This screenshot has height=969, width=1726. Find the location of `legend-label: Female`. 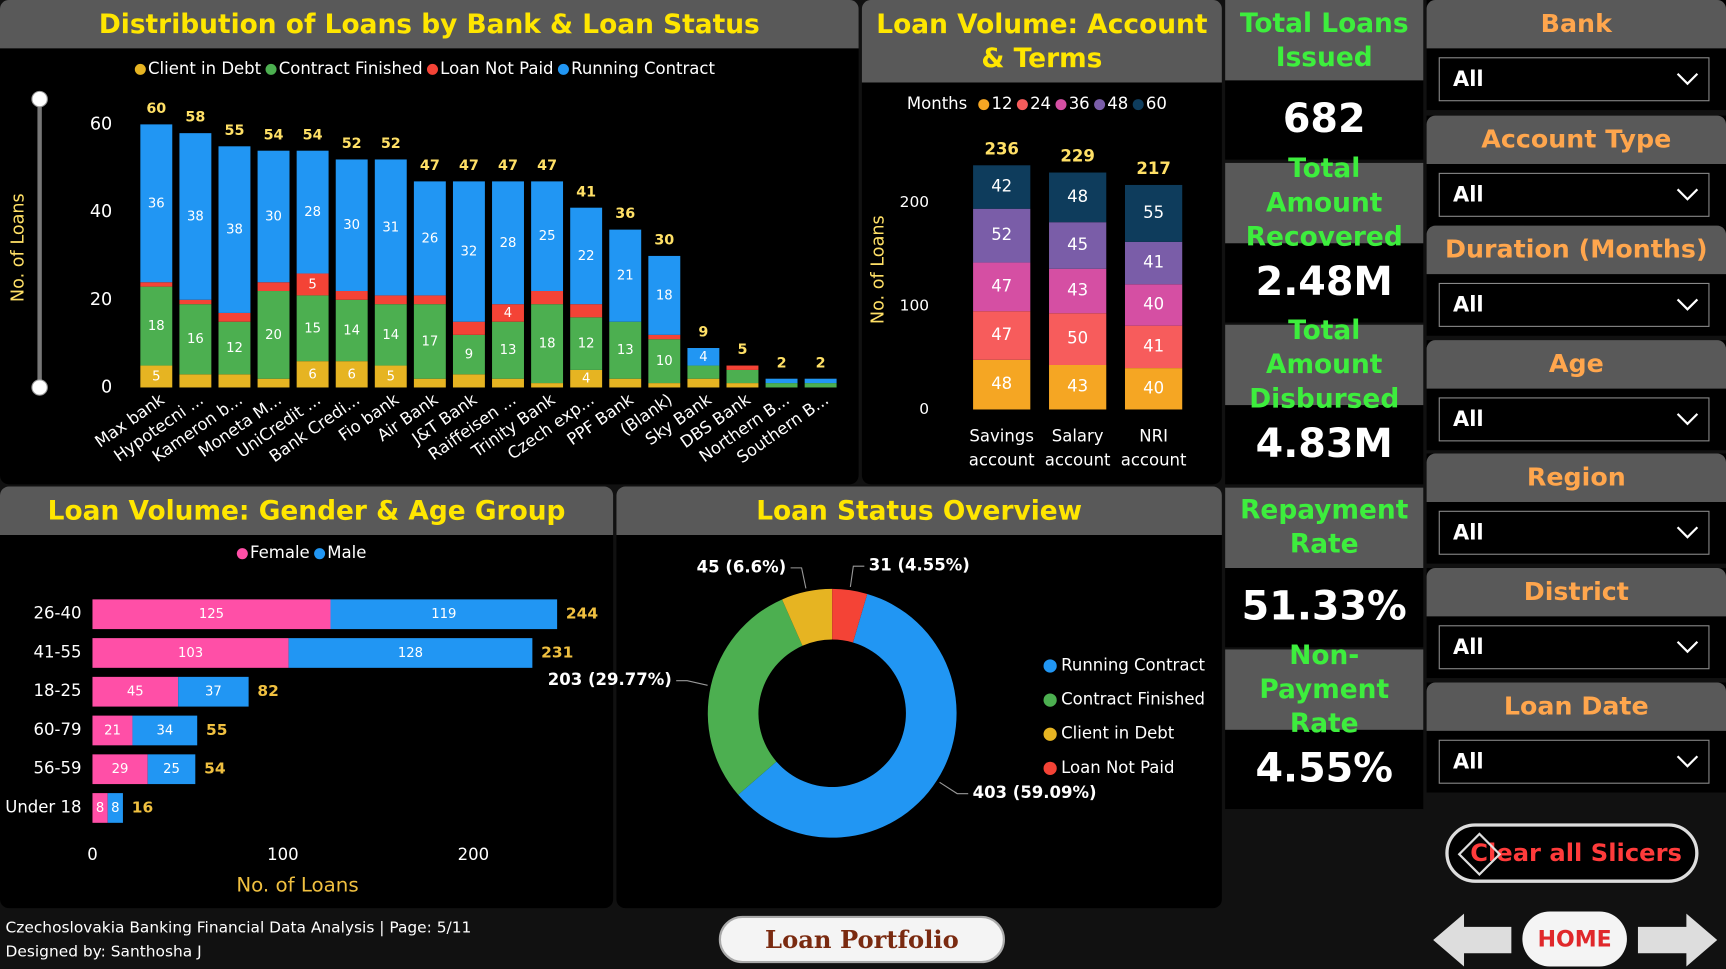

legend-label: Female is located at coordinates (280, 552).